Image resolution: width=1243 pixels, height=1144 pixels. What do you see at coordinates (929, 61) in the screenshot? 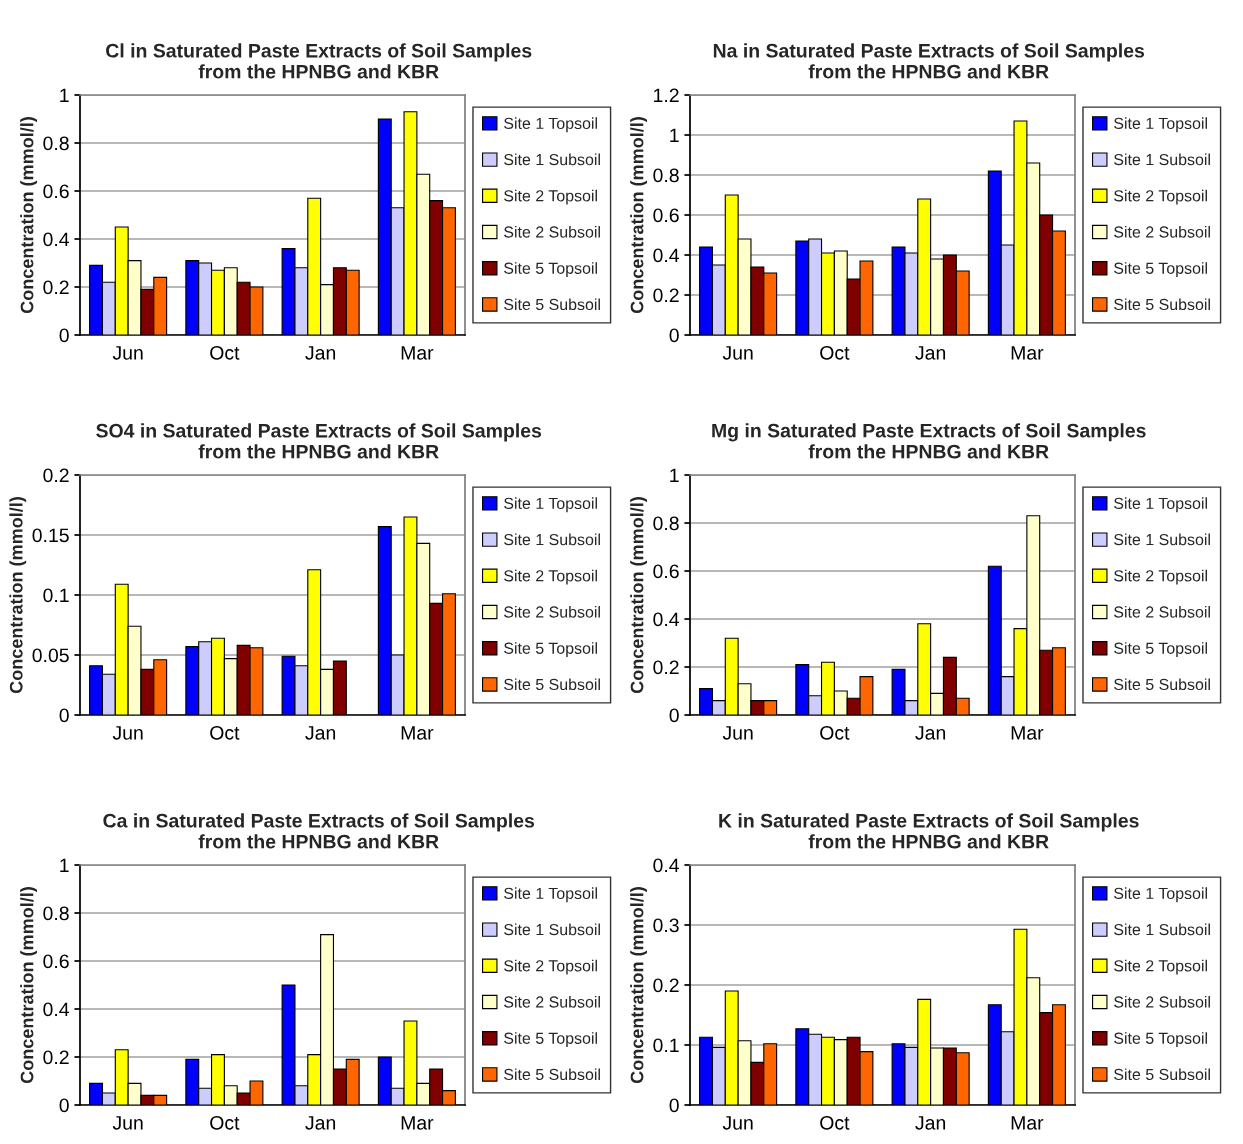
I see `chart-title: Na in Saturated Paste Extracts of Soil Samples from the HPNBG and KBR` at bounding box center [929, 61].